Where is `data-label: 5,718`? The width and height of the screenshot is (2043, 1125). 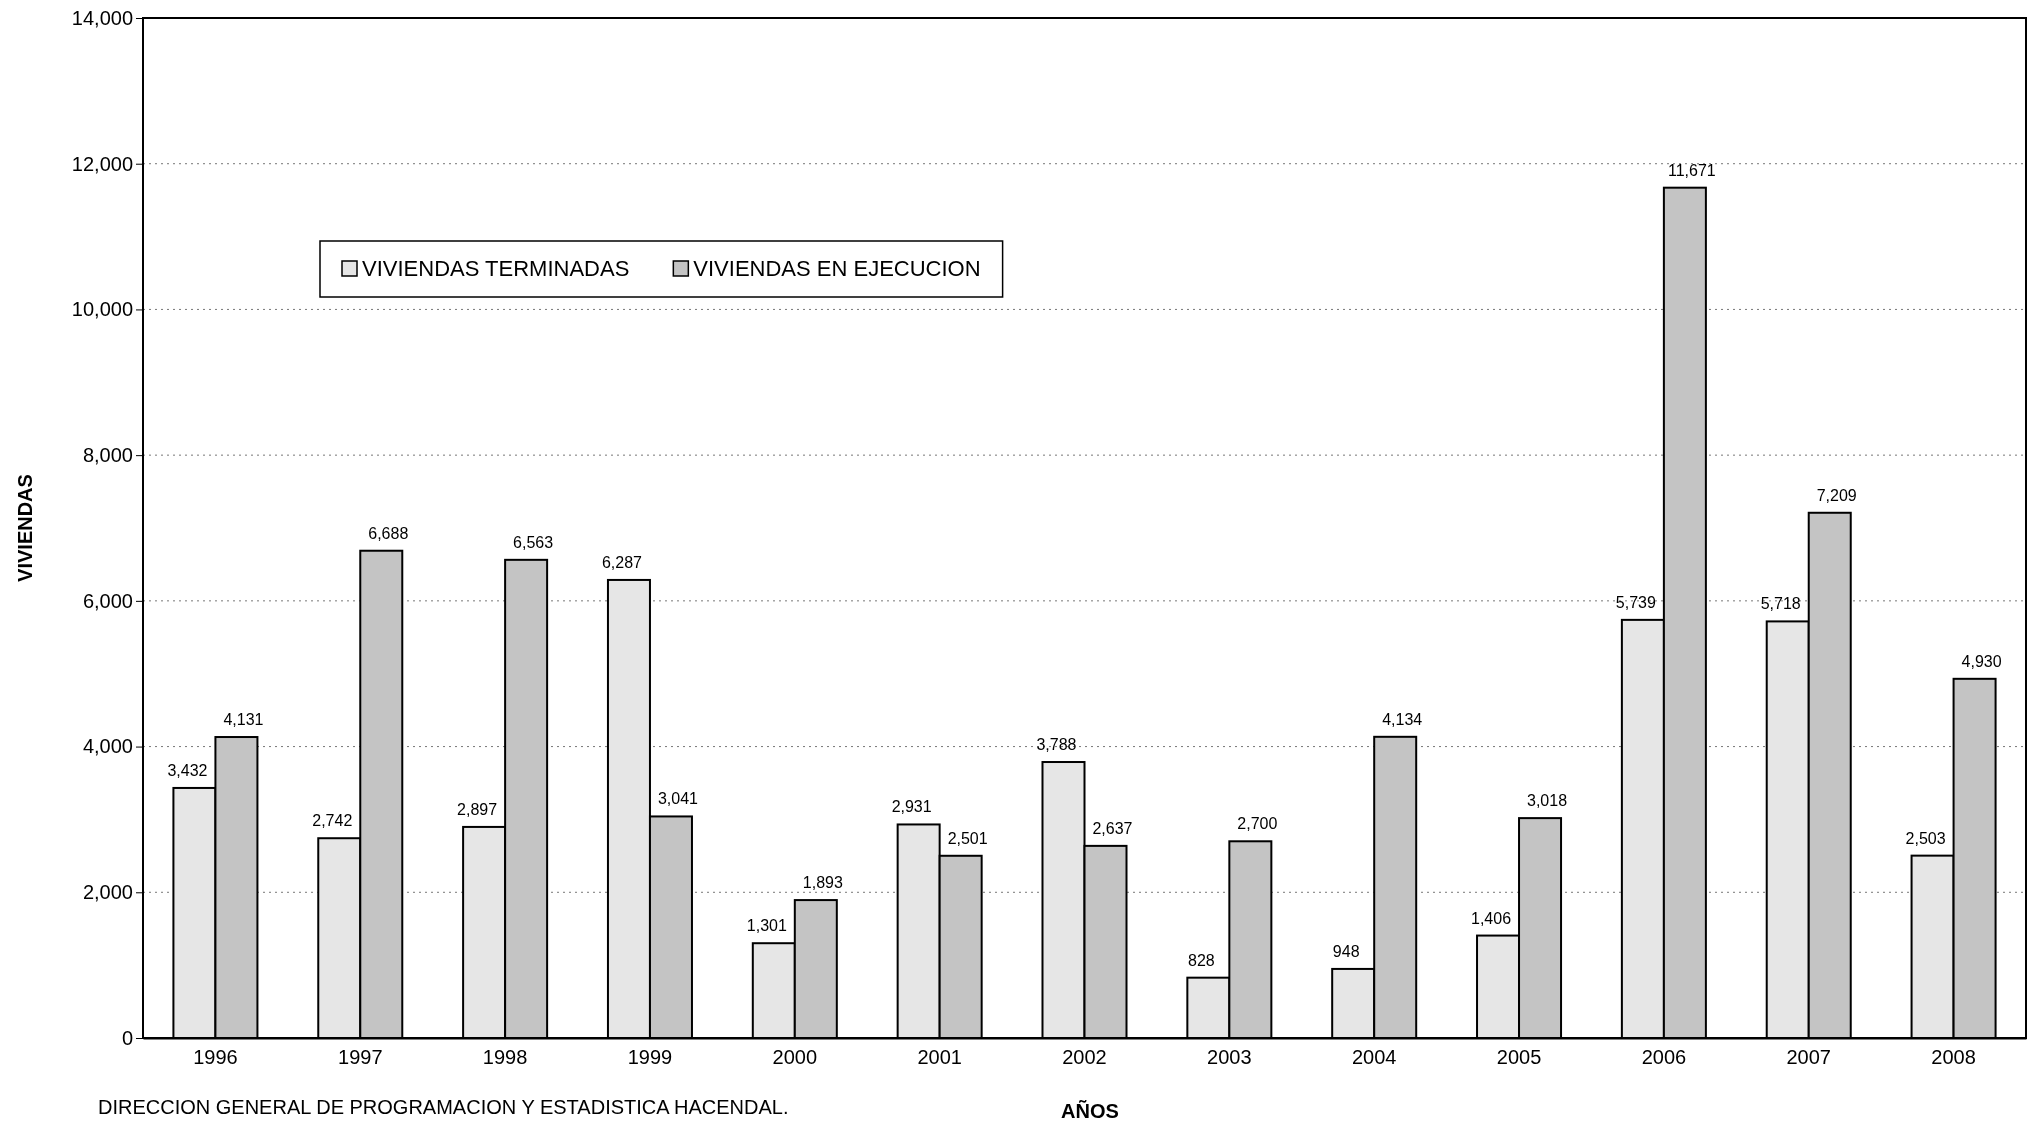 data-label: 5,718 is located at coordinates (1780, 604).